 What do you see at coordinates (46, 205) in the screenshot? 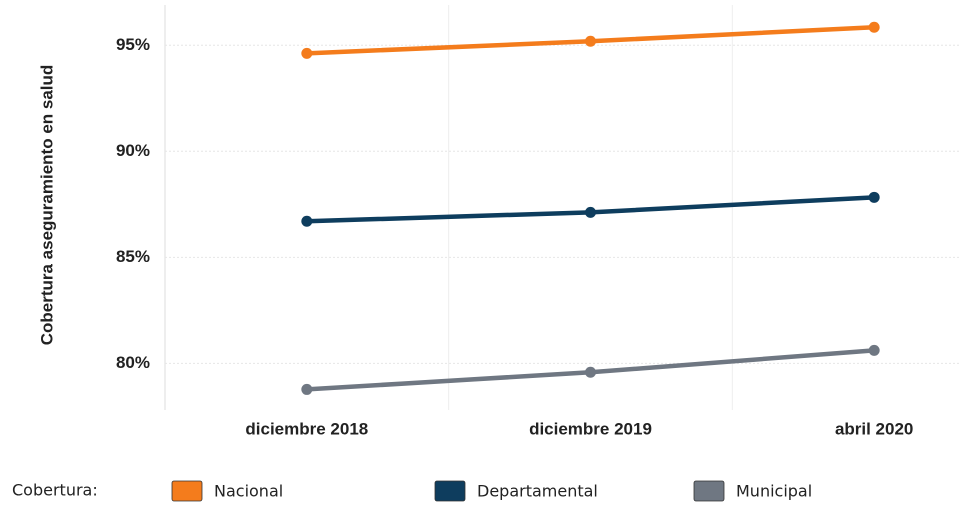
I see `y-axis-label: Cobertura aseguramiento en salud` at bounding box center [46, 205].